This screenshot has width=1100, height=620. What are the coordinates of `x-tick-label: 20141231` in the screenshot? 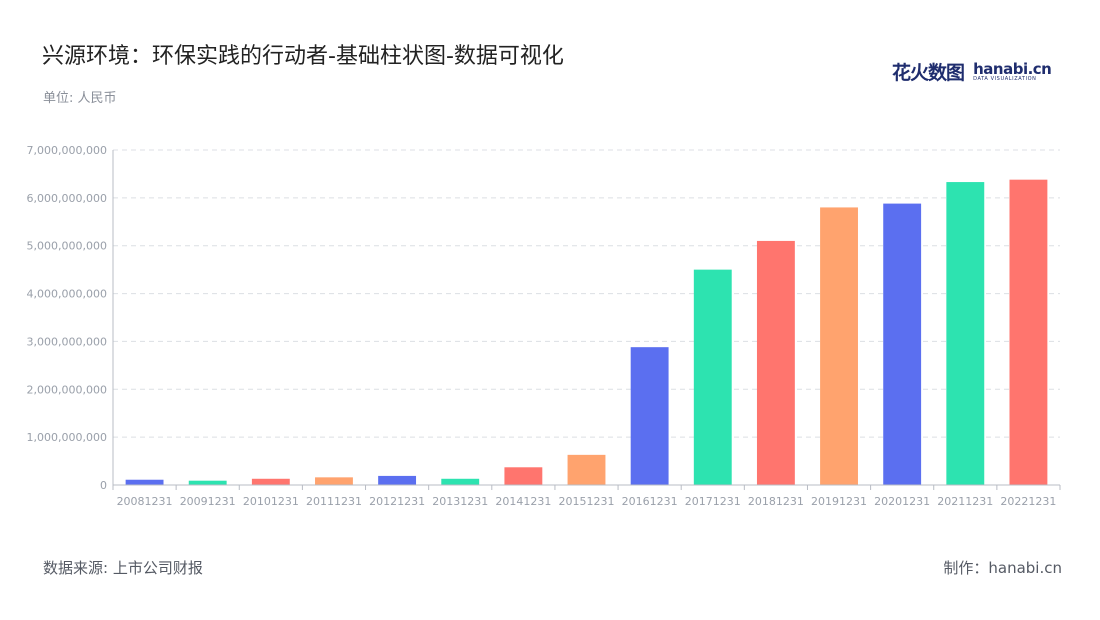 It's located at (523, 501).